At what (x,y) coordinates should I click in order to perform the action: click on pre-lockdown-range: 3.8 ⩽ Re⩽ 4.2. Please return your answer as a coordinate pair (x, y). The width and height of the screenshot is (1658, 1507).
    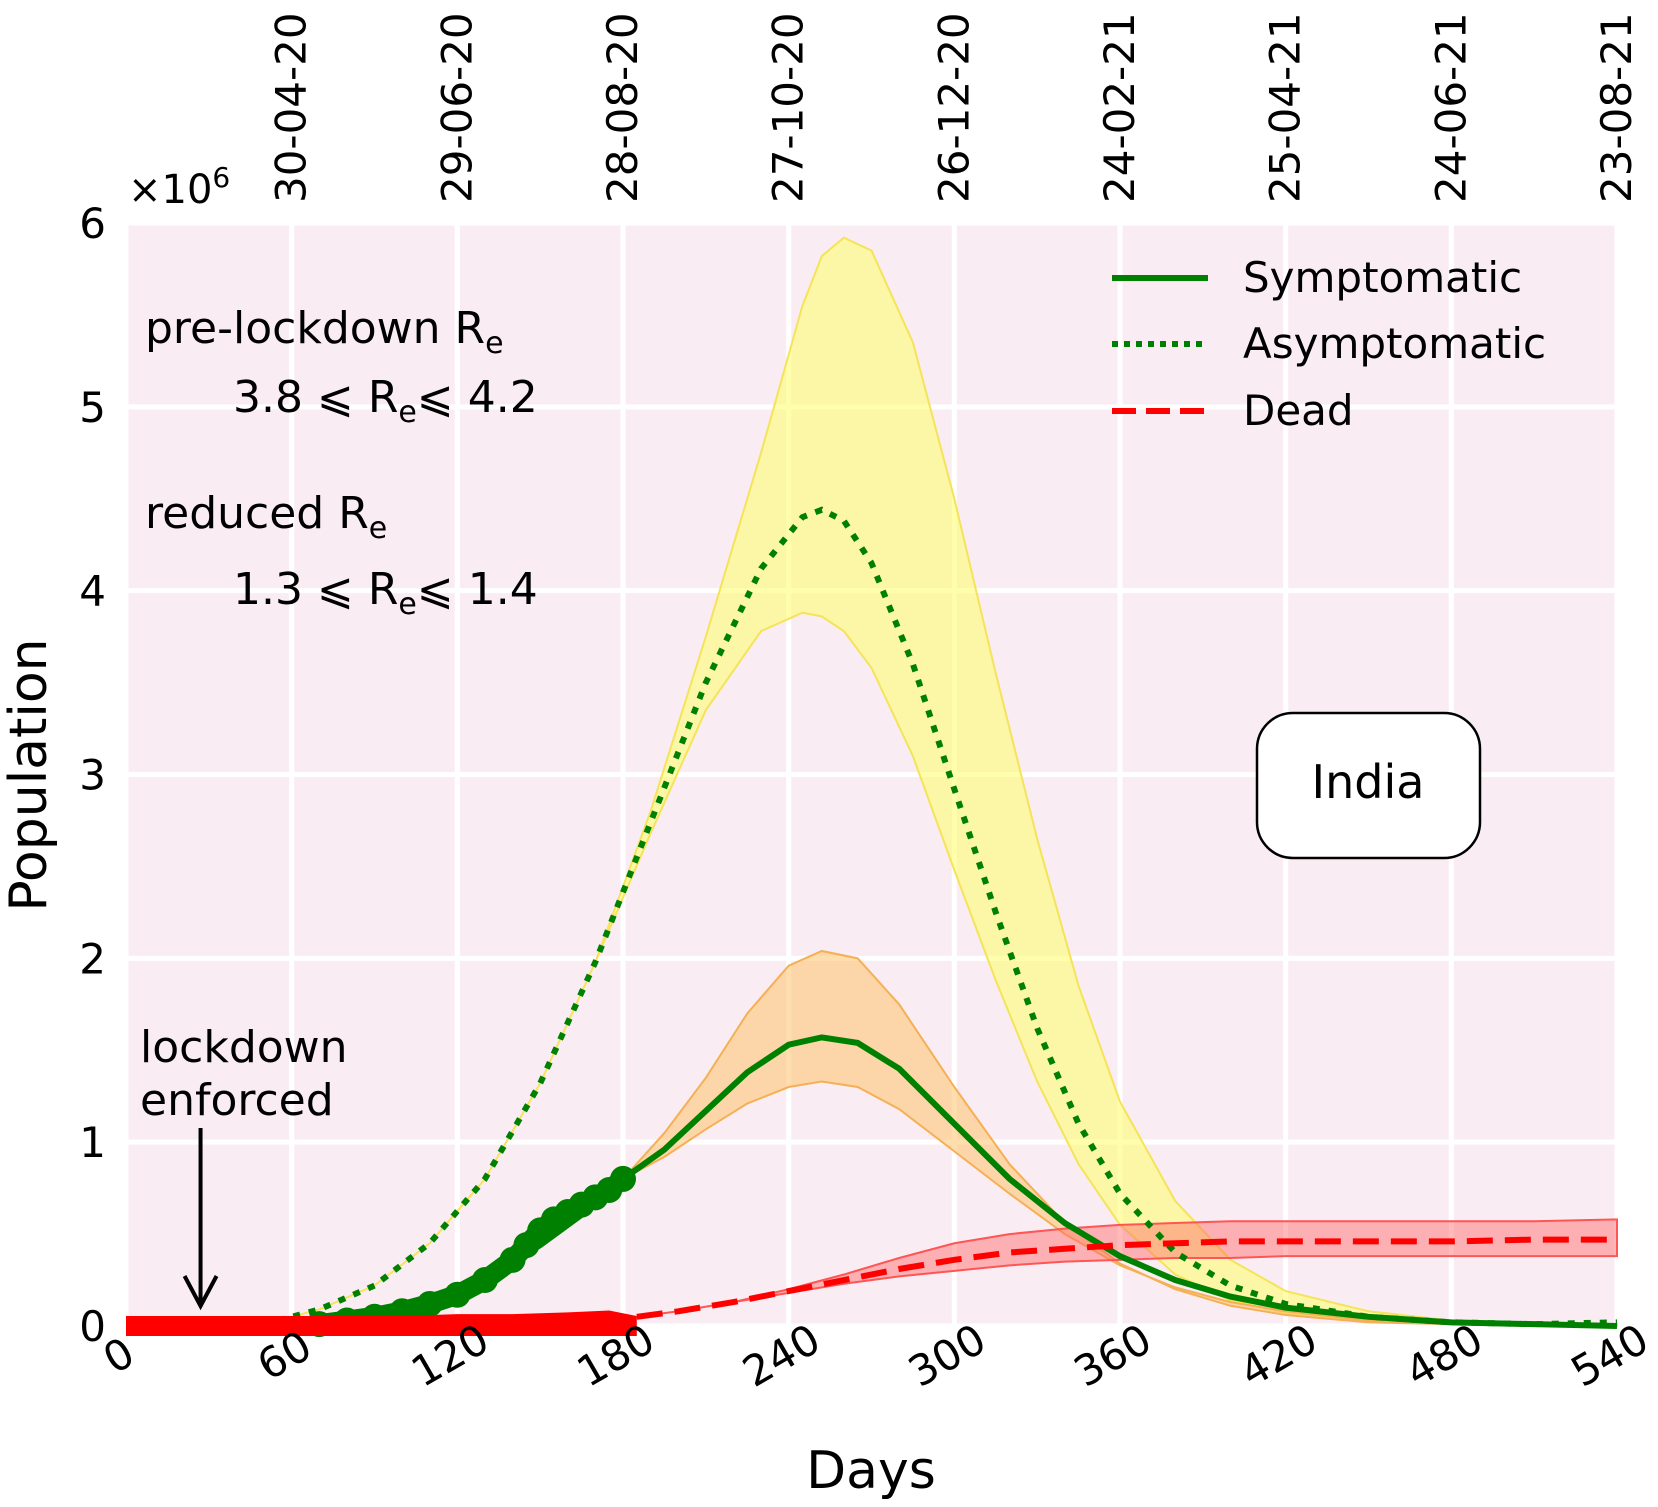
    Looking at the image, I should click on (385, 401).